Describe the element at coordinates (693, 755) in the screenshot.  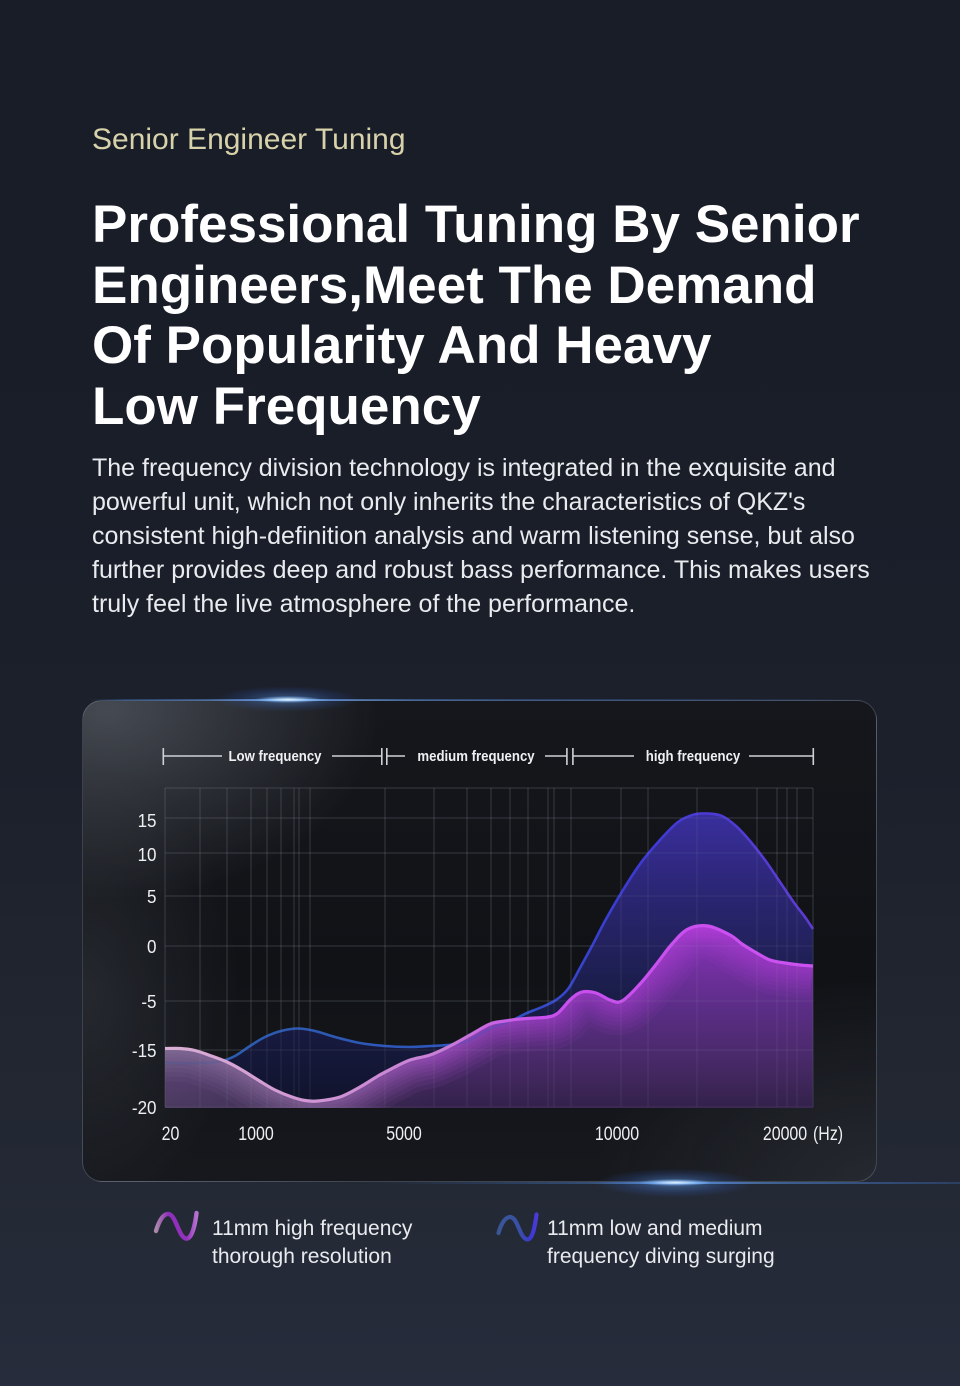
I see `svg-text: high frequency` at that location.